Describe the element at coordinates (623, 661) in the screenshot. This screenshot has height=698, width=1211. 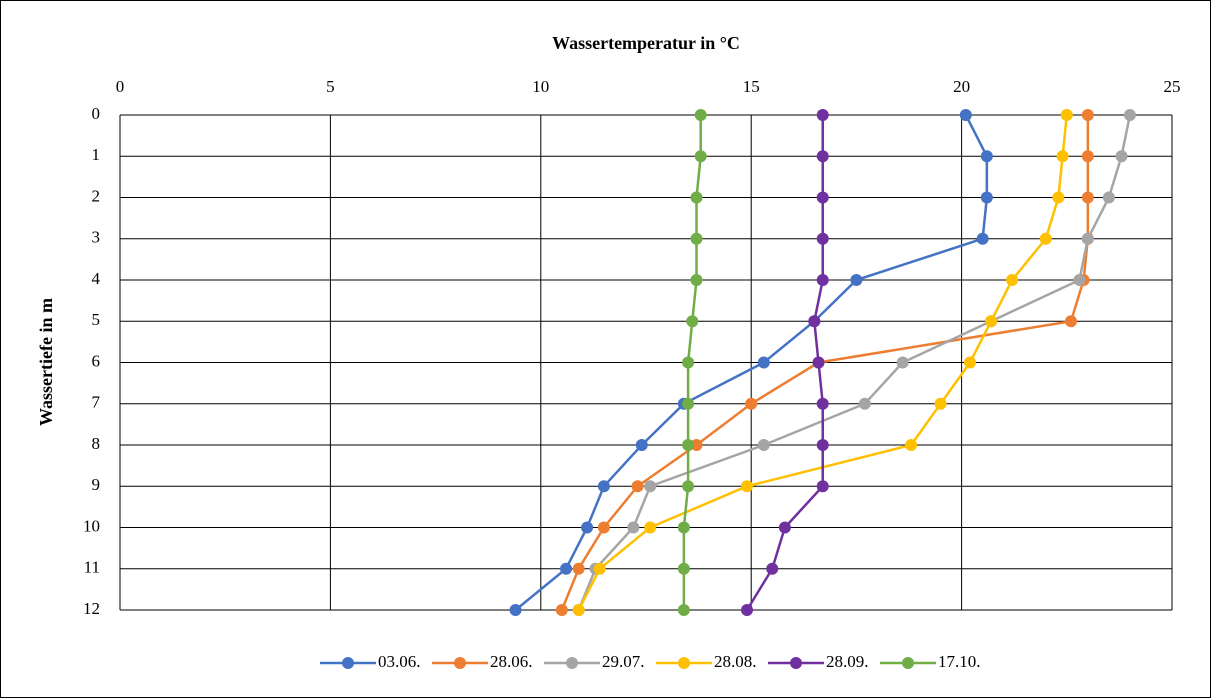
I see `legend-label: 29.07.` at that location.